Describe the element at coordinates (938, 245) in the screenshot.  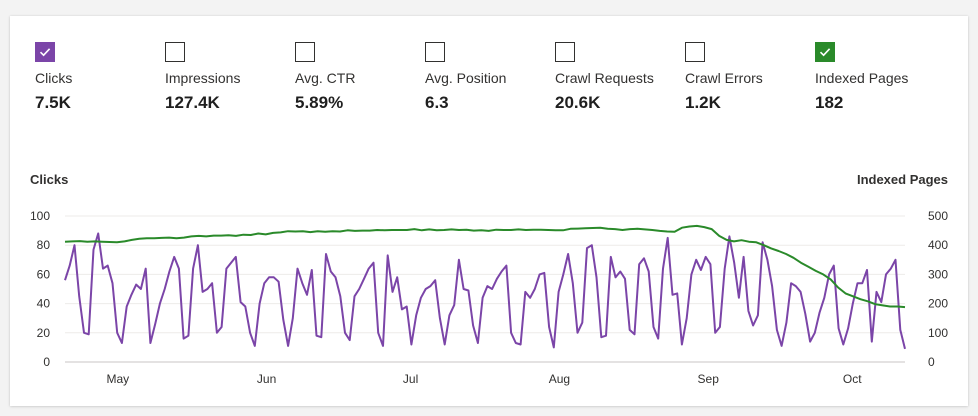
I see `y-tick-right: 400` at that location.